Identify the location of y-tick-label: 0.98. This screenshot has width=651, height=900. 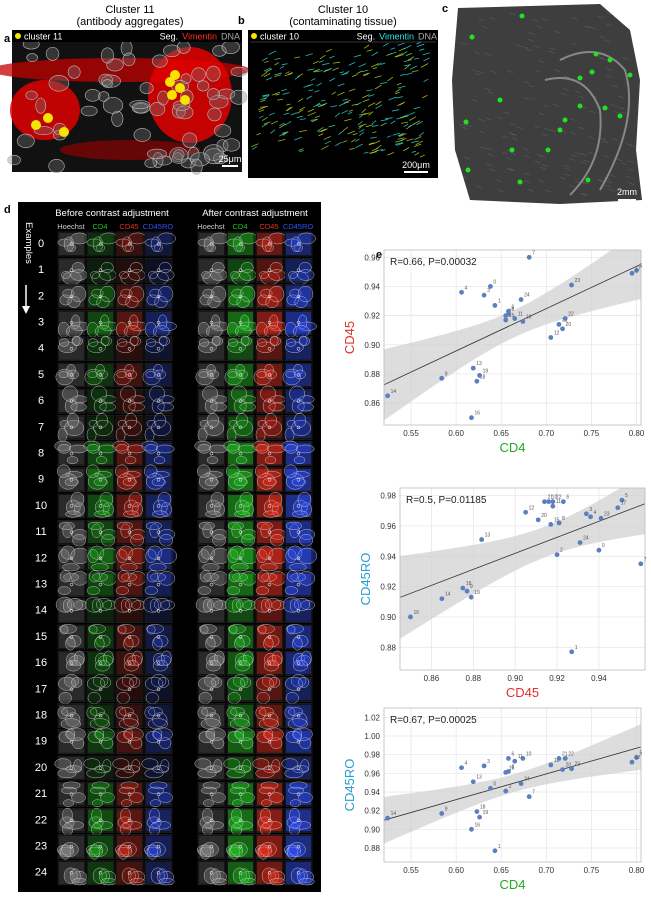
(388, 496).